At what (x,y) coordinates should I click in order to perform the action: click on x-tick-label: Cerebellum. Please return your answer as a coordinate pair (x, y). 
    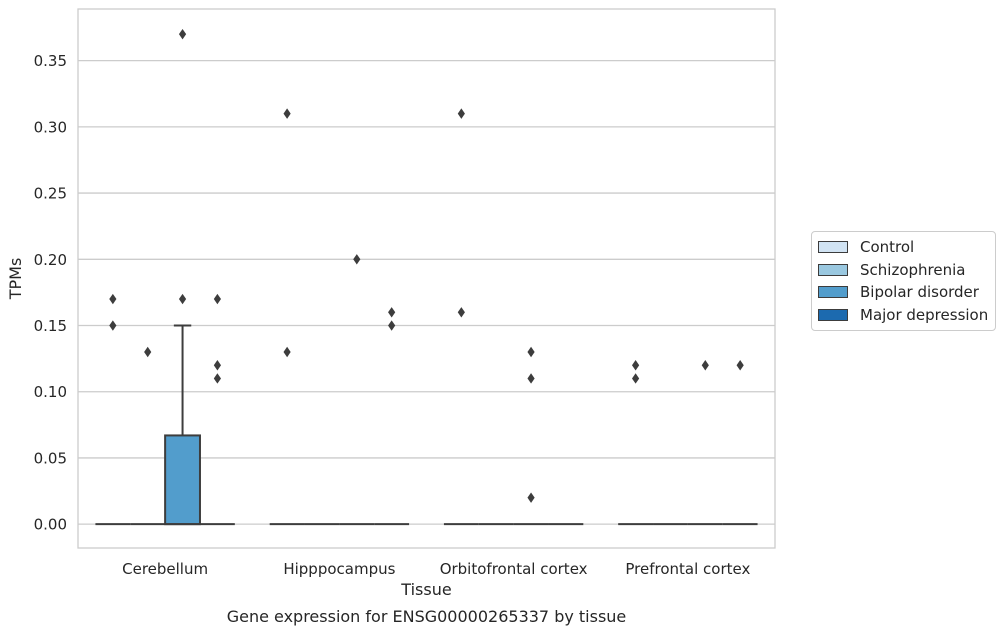
    Looking at the image, I should click on (165, 569).